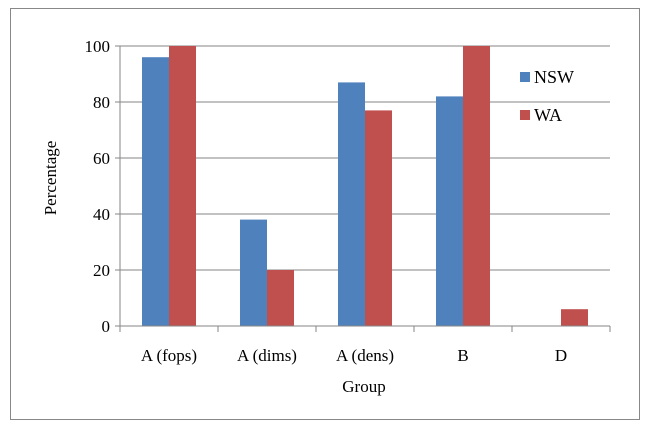 The width and height of the screenshot is (651, 428). Describe the element at coordinates (98, 186) in the screenshot. I see `y-tick-labels: 0 20 40 60 80 100` at that location.